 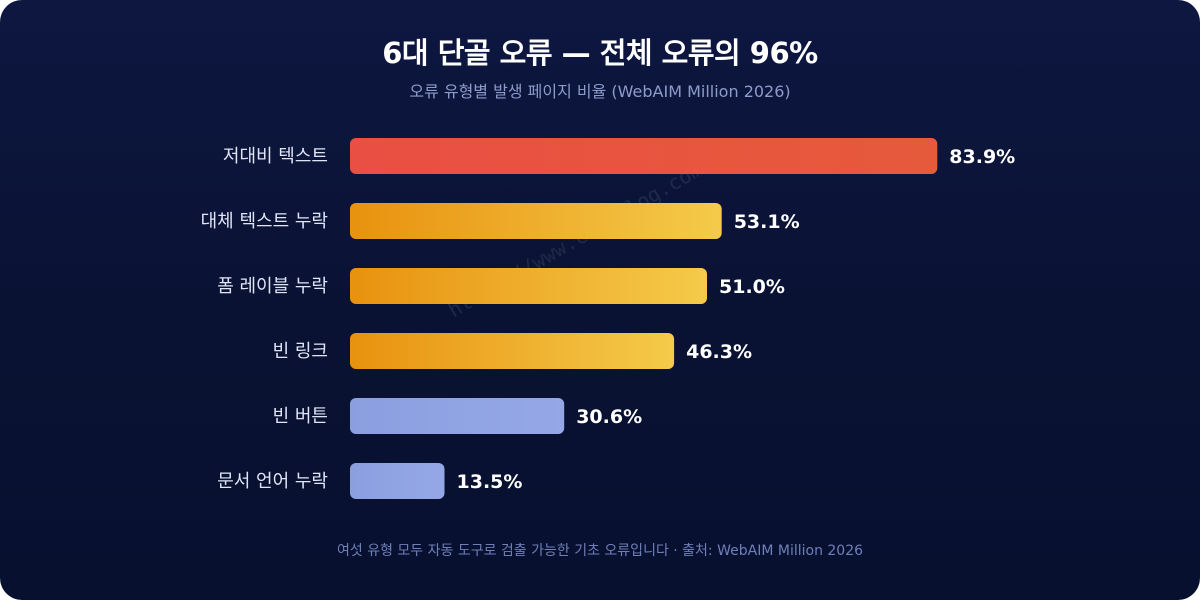 What do you see at coordinates (272, 286) in the screenshot?
I see `category-label: 폼 레이블 누락` at bounding box center [272, 286].